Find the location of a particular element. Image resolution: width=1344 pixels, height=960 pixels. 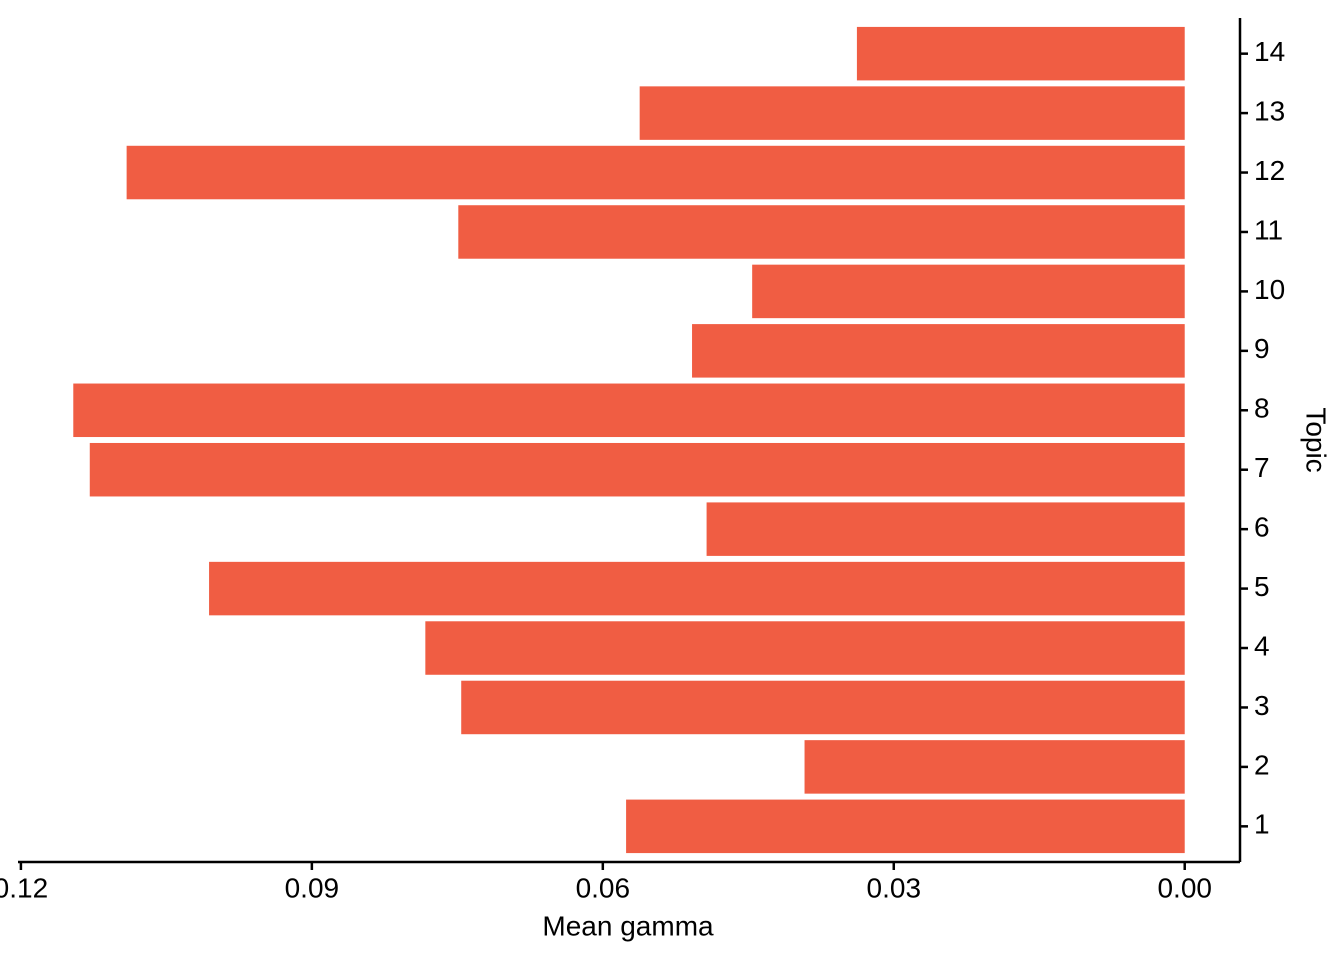

x-tick-label: 0.09 is located at coordinates (312, 887).